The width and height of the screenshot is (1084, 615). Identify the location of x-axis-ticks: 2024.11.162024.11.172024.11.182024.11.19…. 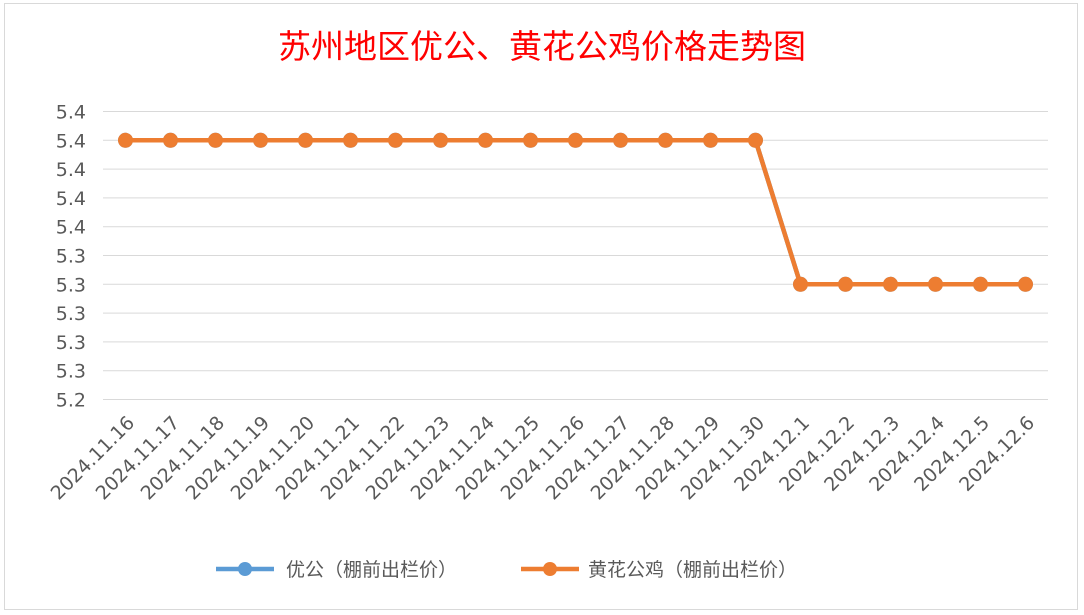
(543, 458).